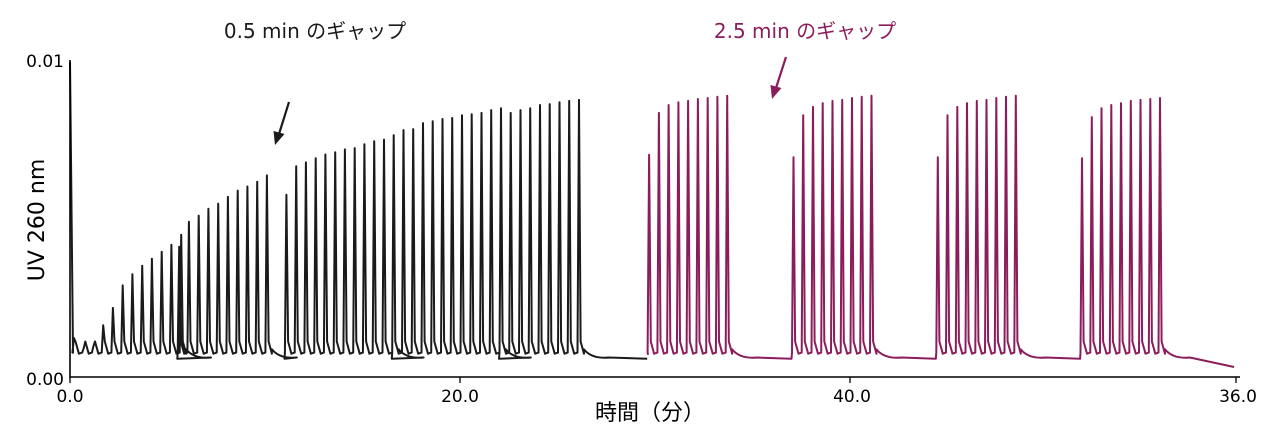  What do you see at coordinates (282, 123) in the screenshot?
I see `arrow-icon-black` at bounding box center [282, 123].